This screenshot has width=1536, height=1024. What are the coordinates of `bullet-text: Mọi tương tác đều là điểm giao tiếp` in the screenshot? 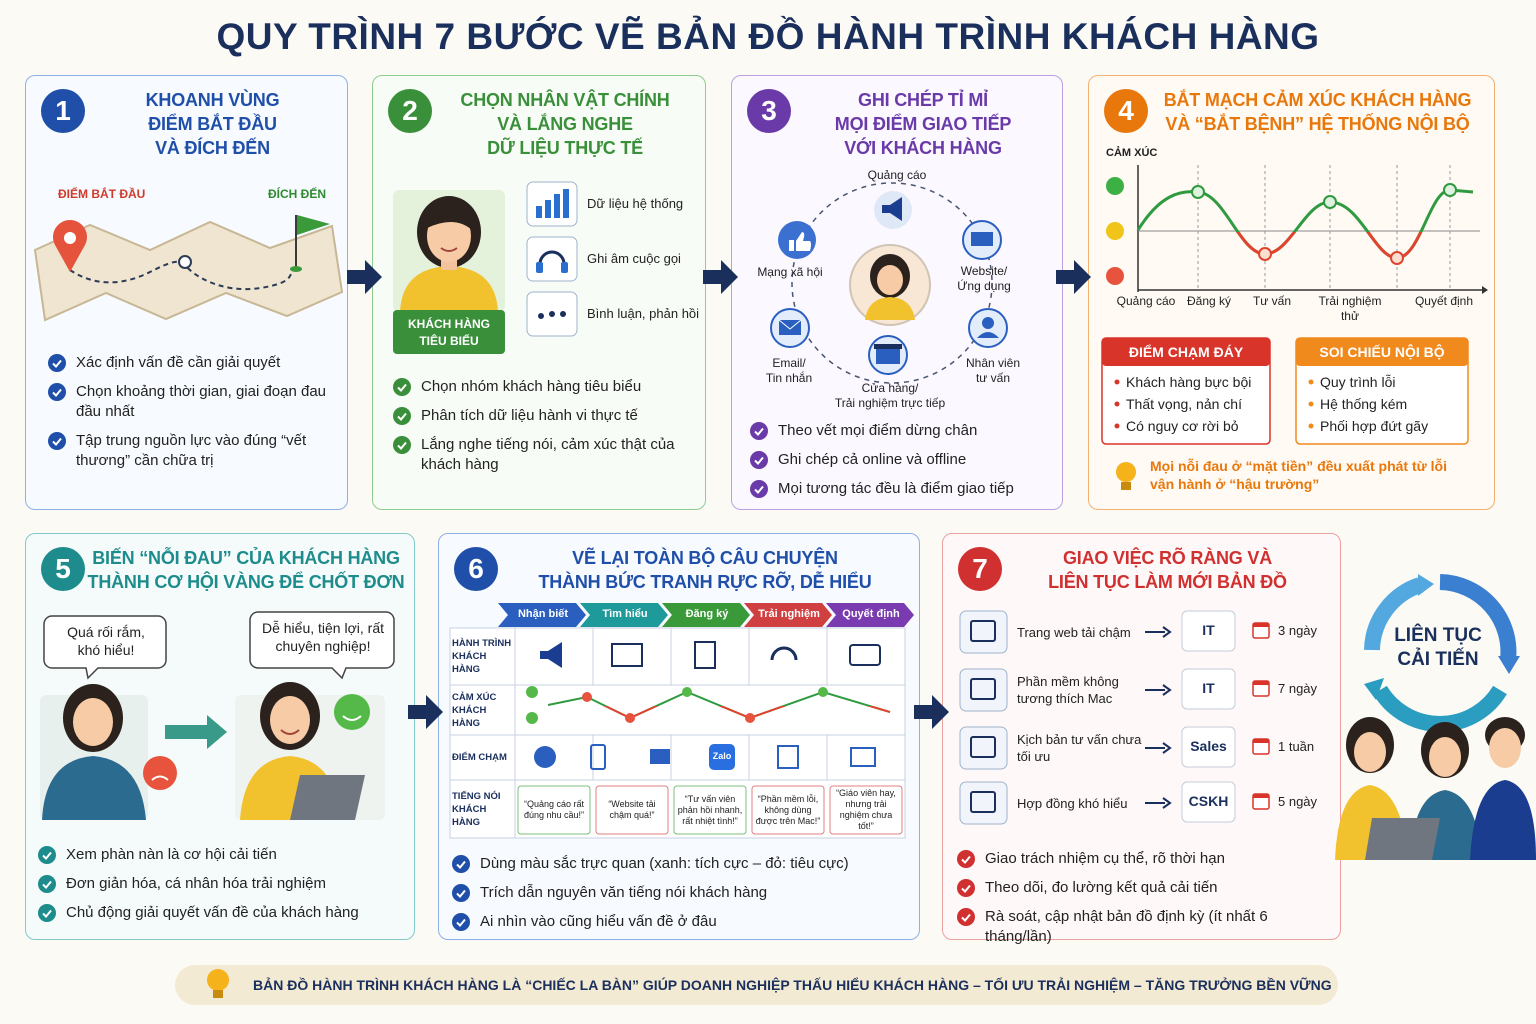 It's located at (896, 488).